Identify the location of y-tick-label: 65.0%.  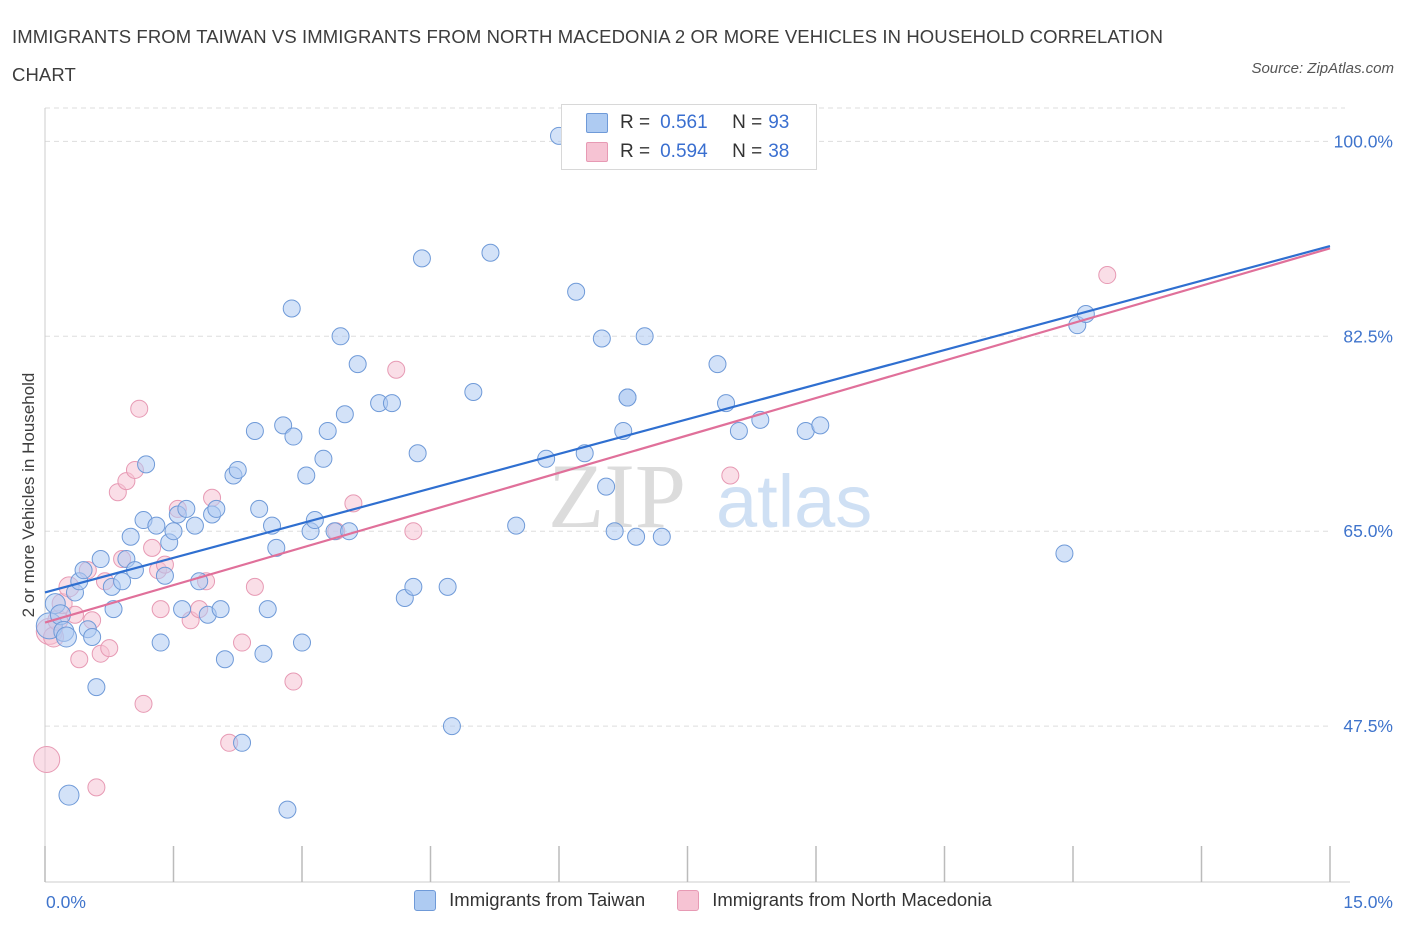
(1368, 531).